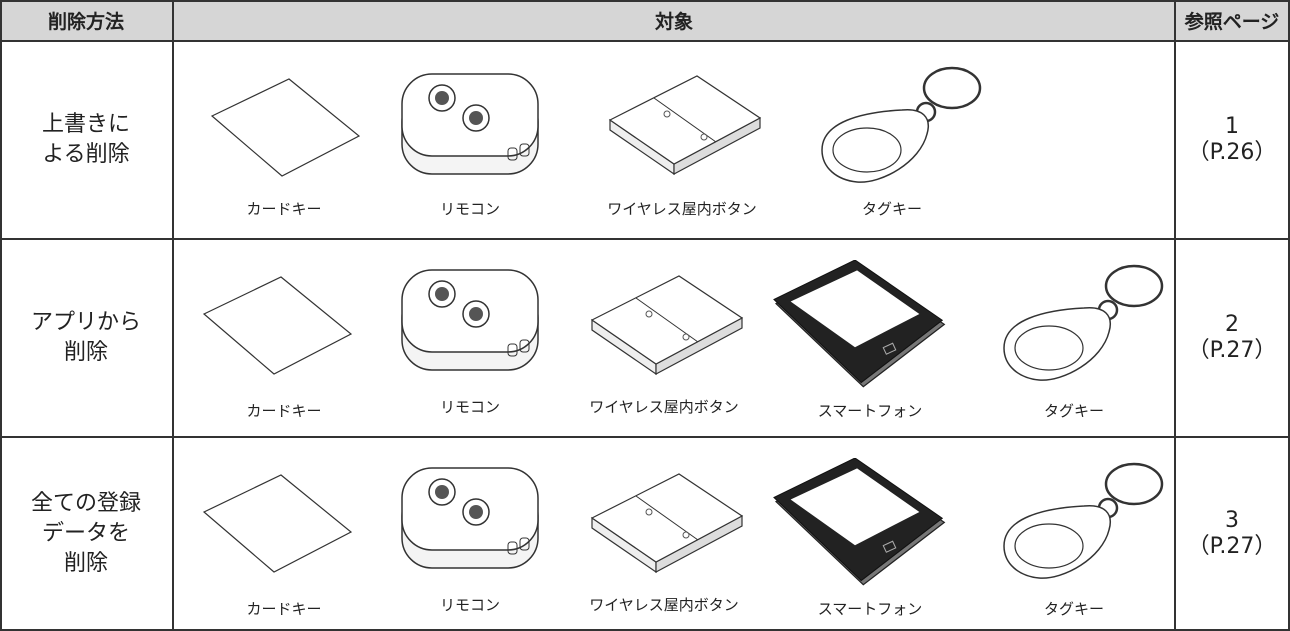 The width and height of the screenshot is (1290, 631). I want to click on header-cell: 対象, so click(675, 21).